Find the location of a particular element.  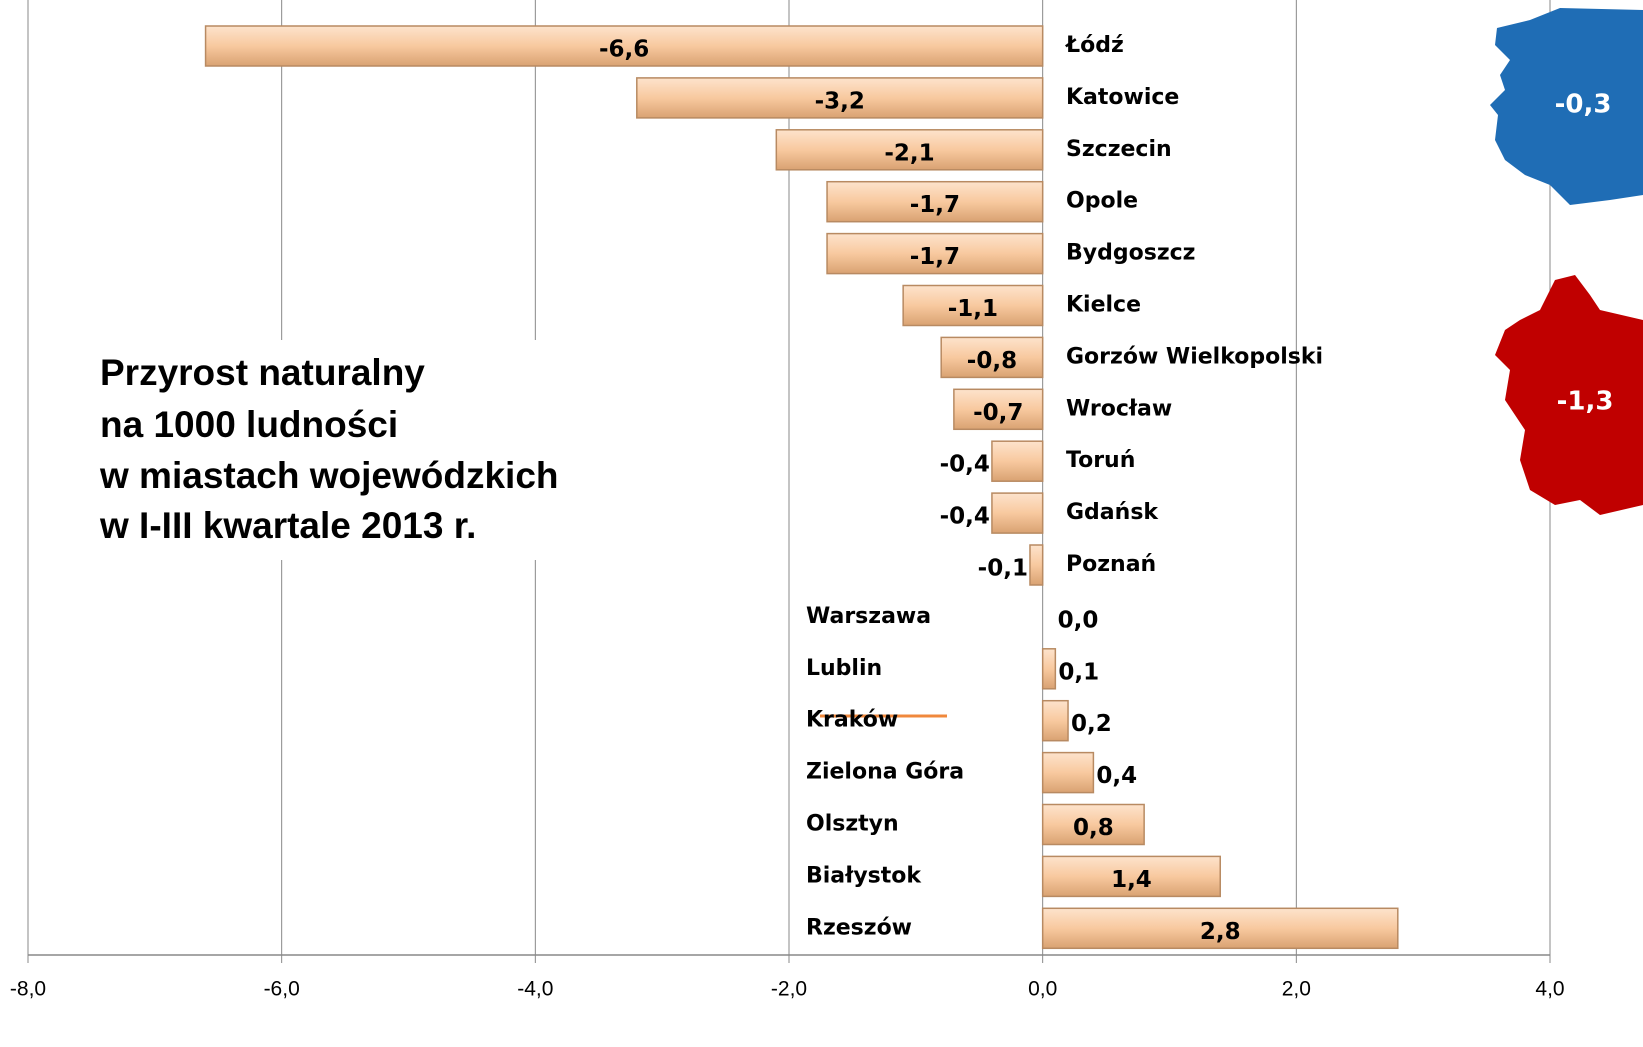

category-label: Gdańsk is located at coordinates (1112, 512).